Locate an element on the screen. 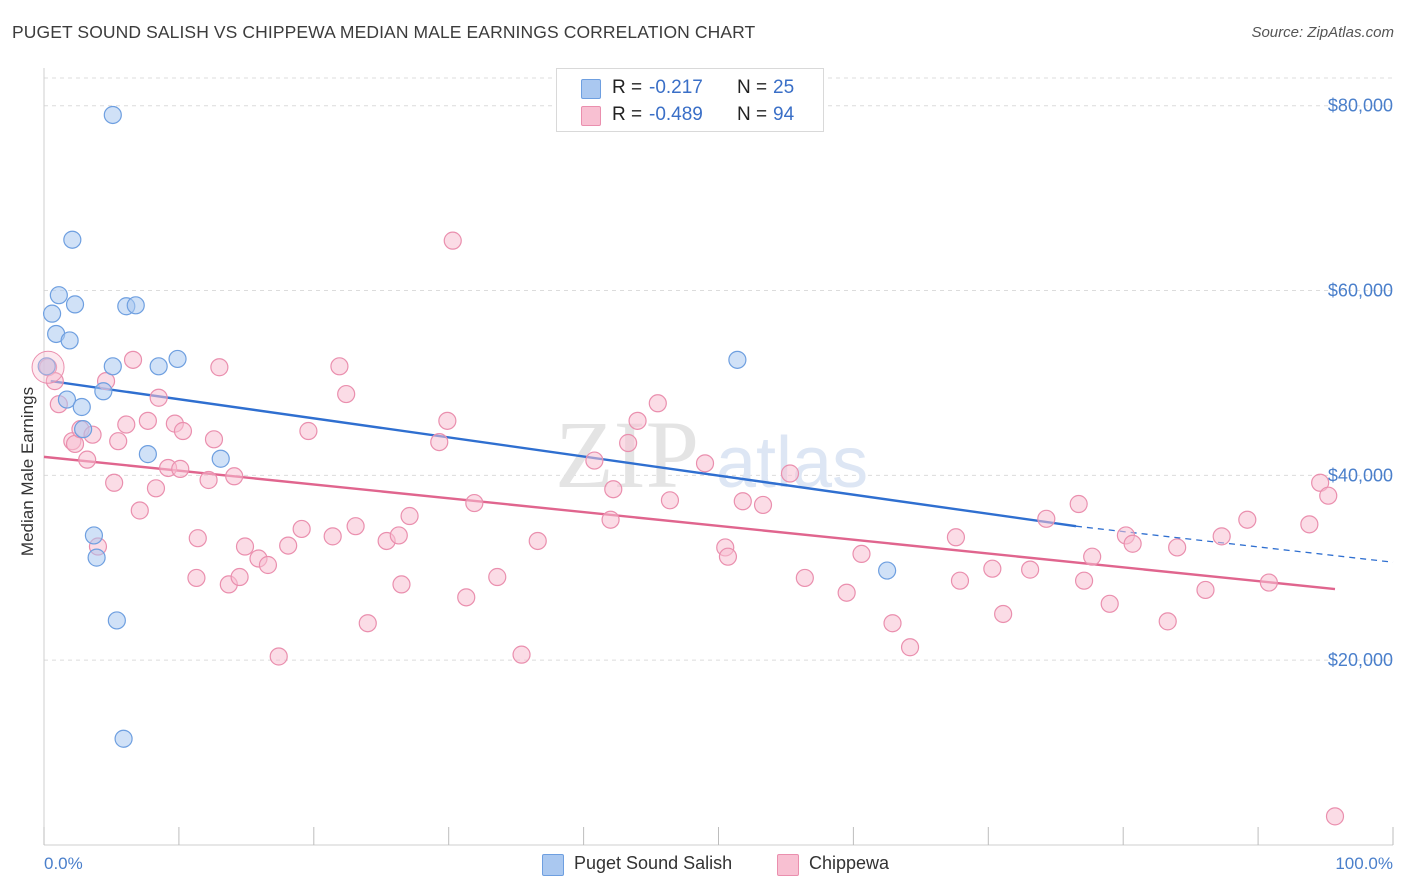  n-value: 25 is located at coordinates (784, 87).